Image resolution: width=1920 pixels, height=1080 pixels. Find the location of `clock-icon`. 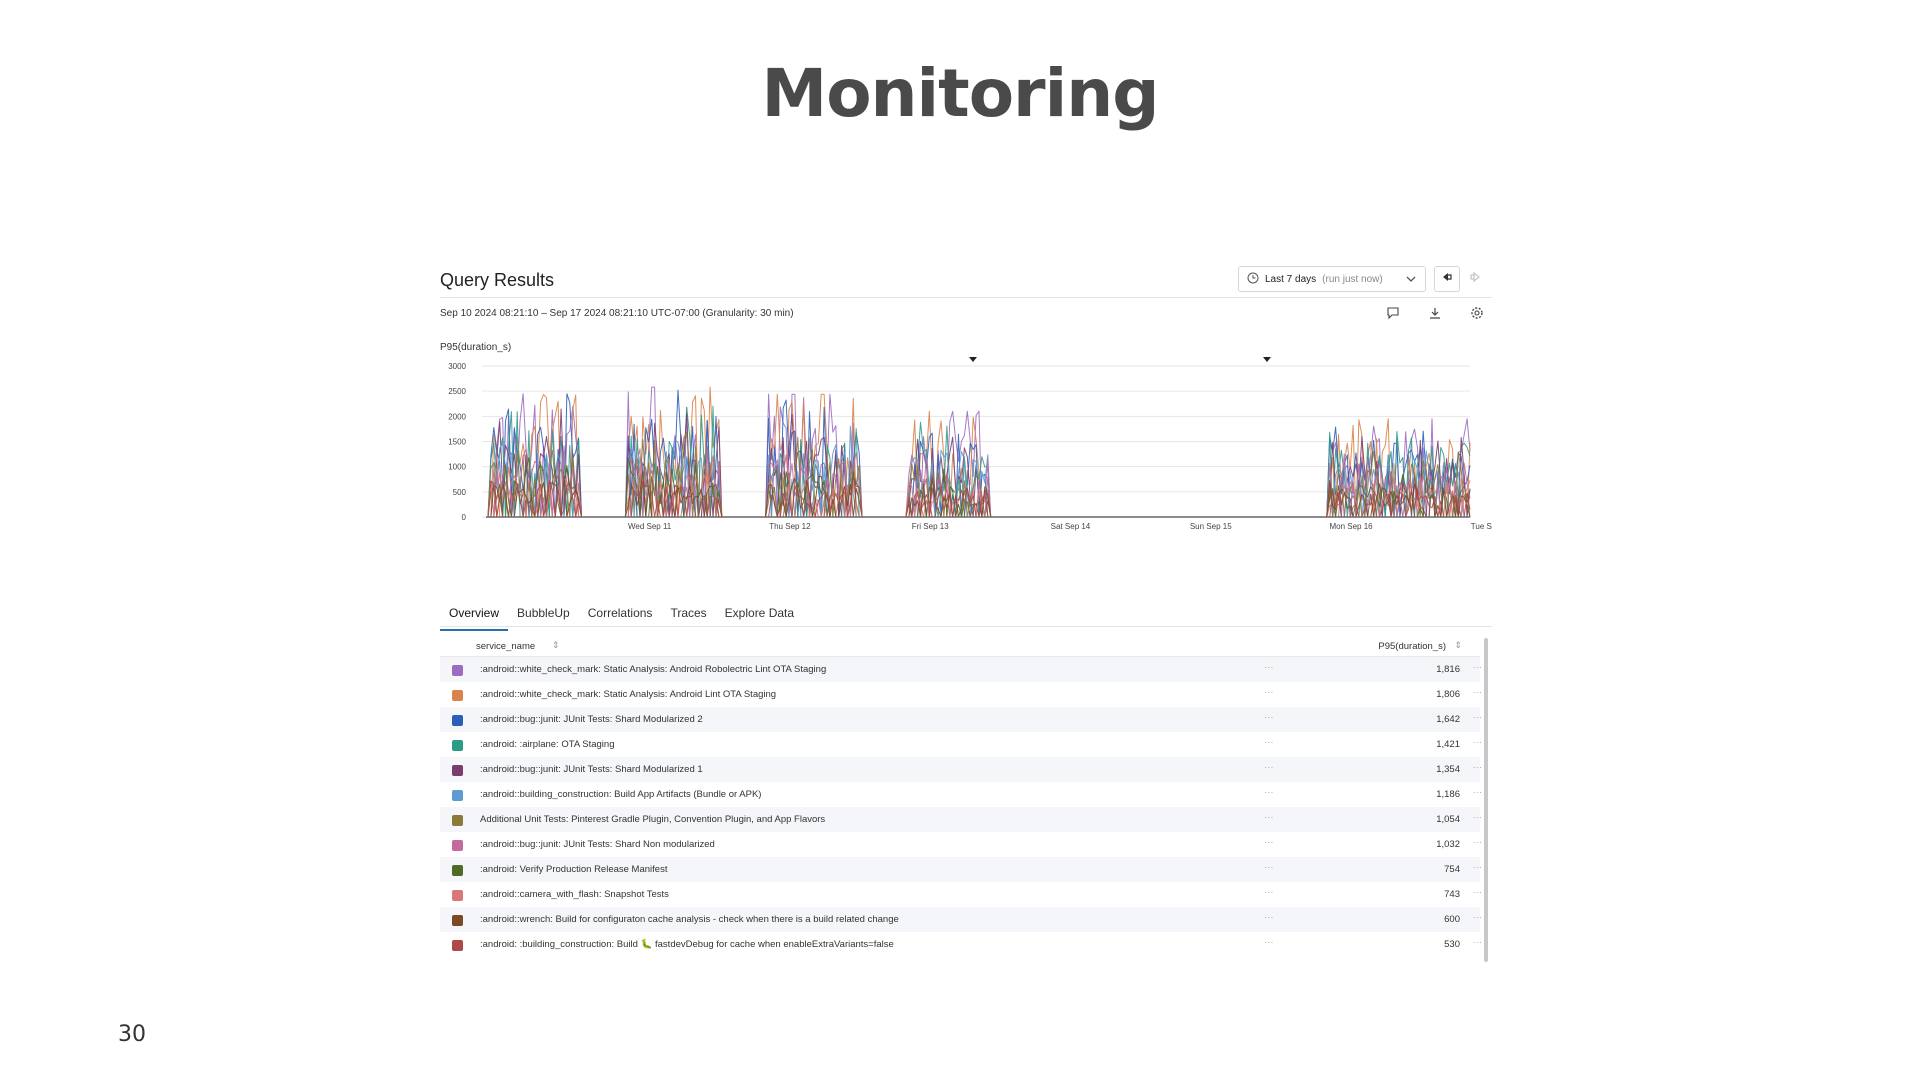

clock-icon is located at coordinates (1253, 279).